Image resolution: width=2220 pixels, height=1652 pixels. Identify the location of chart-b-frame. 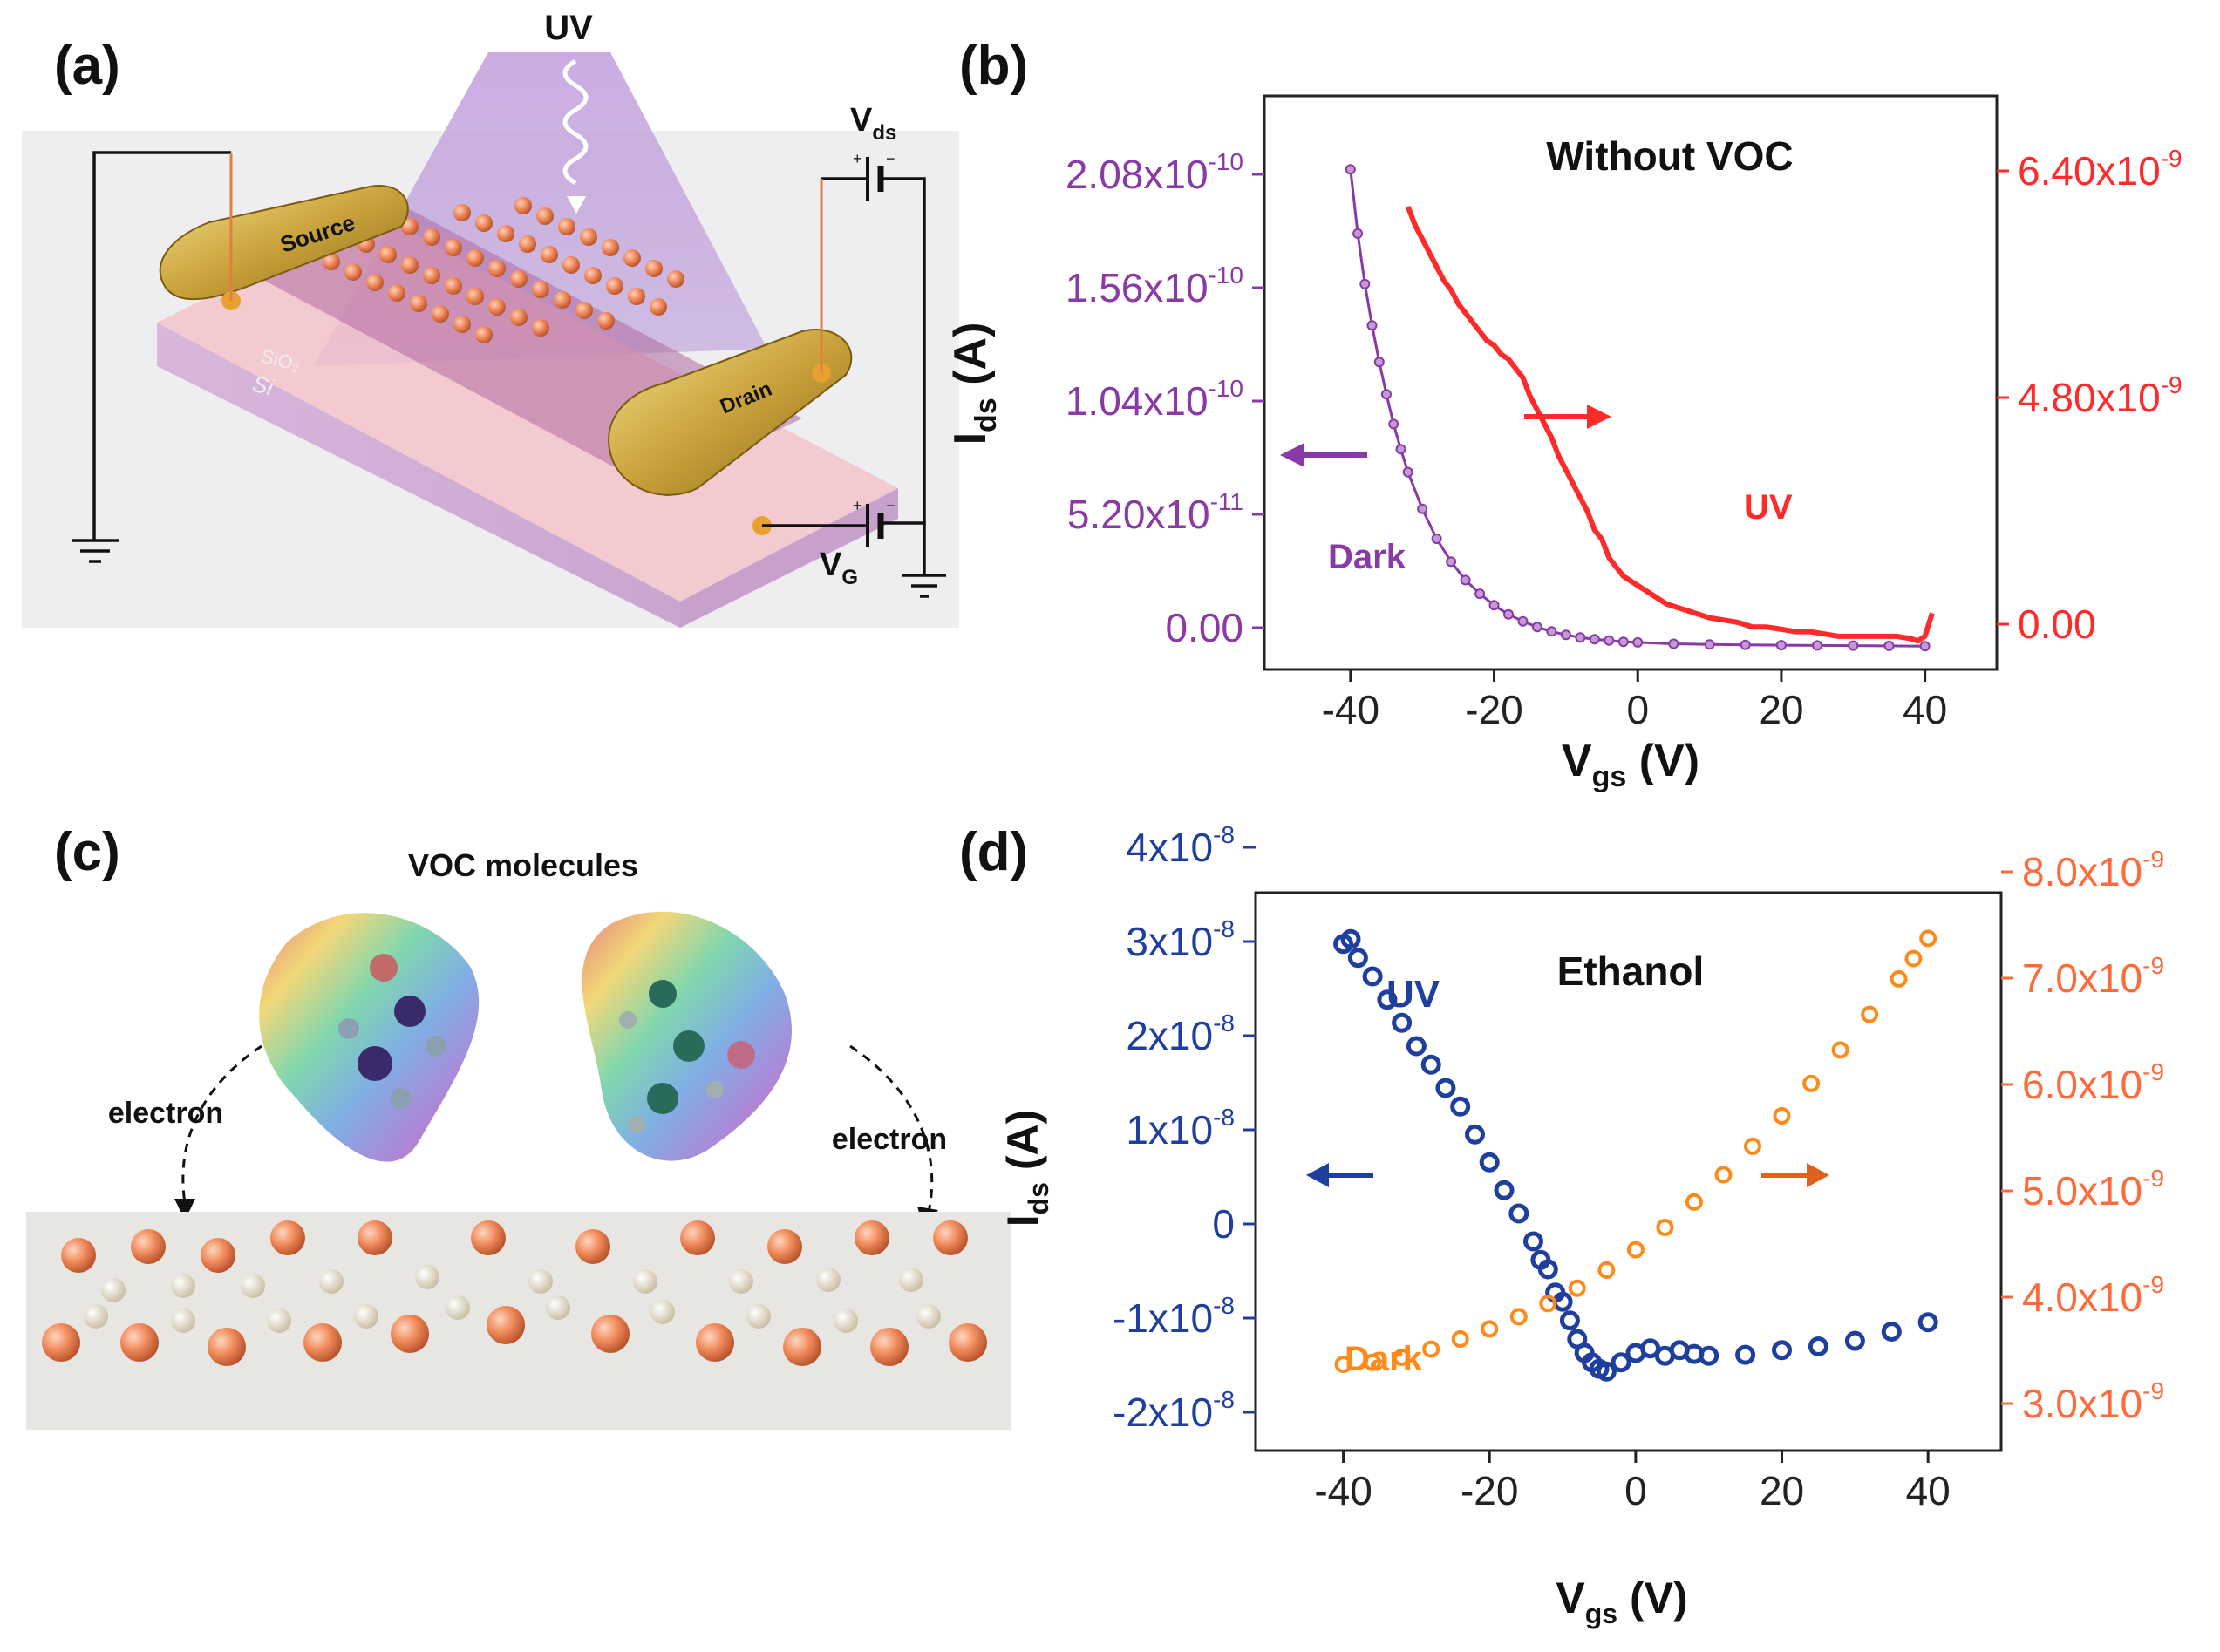
(1631, 382).